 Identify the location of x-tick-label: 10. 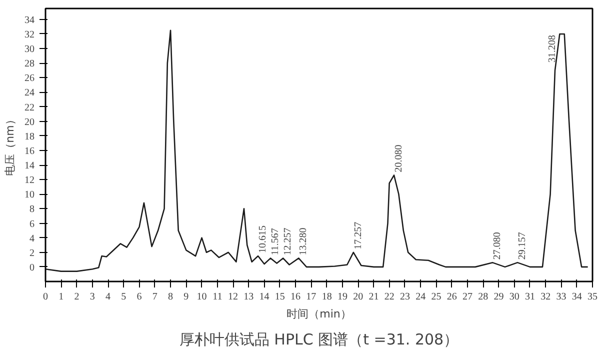
(201, 297).